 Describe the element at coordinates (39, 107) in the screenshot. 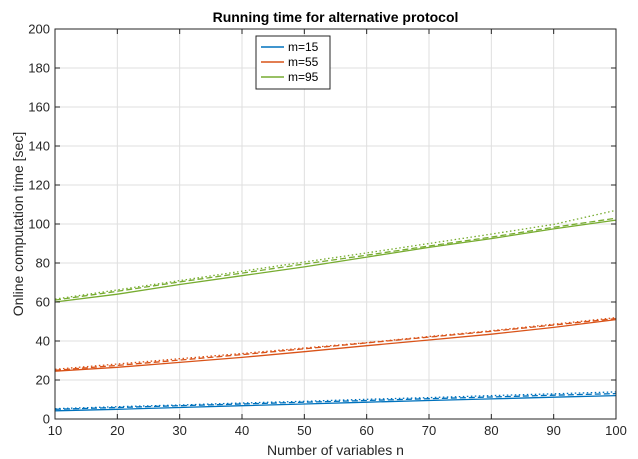

I see `y-tick-label: 160` at that location.